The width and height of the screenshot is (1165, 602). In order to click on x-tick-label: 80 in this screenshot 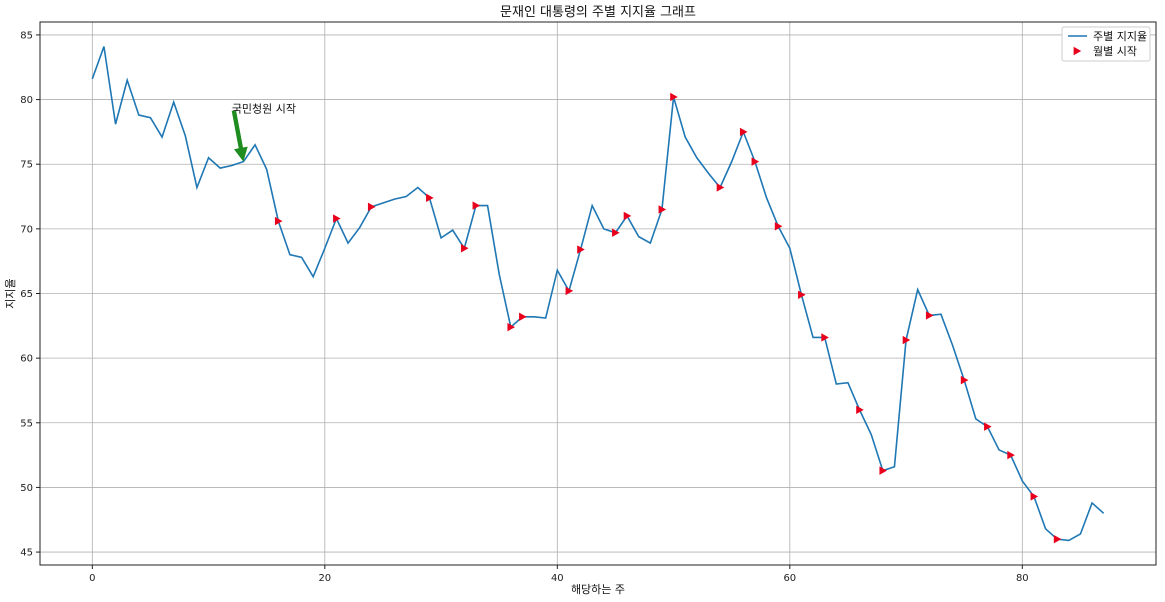, I will do `click(1022, 578)`.